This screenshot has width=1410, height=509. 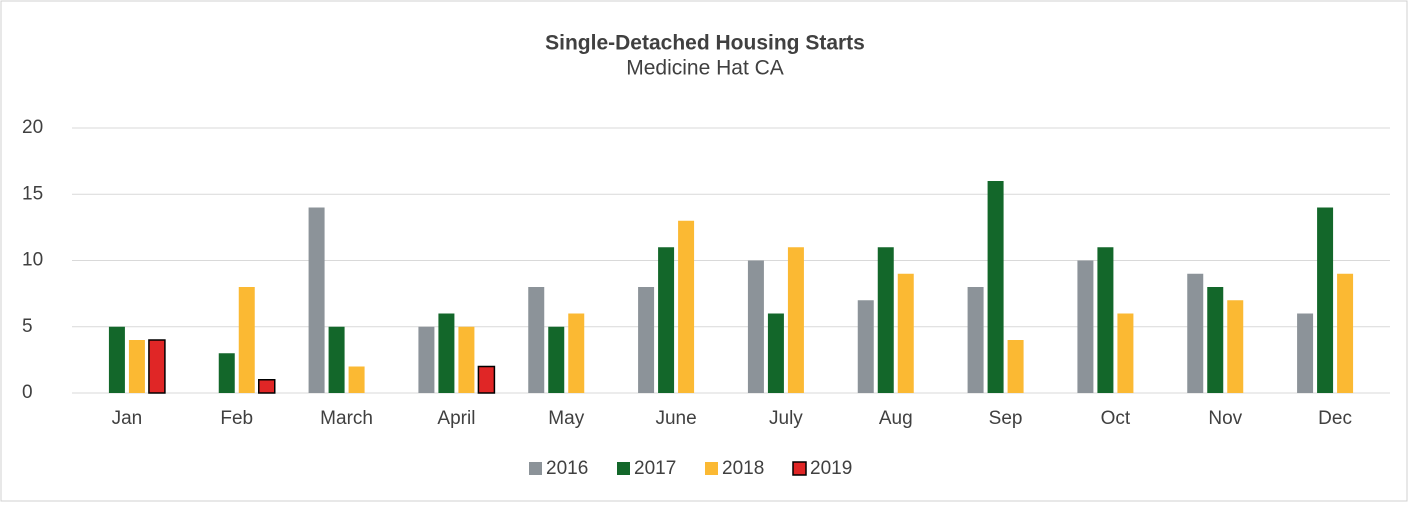 What do you see at coordinates (32, 260) in the screenshot?
I see `y-tick-label: 10` at bounding box center [32, 260].